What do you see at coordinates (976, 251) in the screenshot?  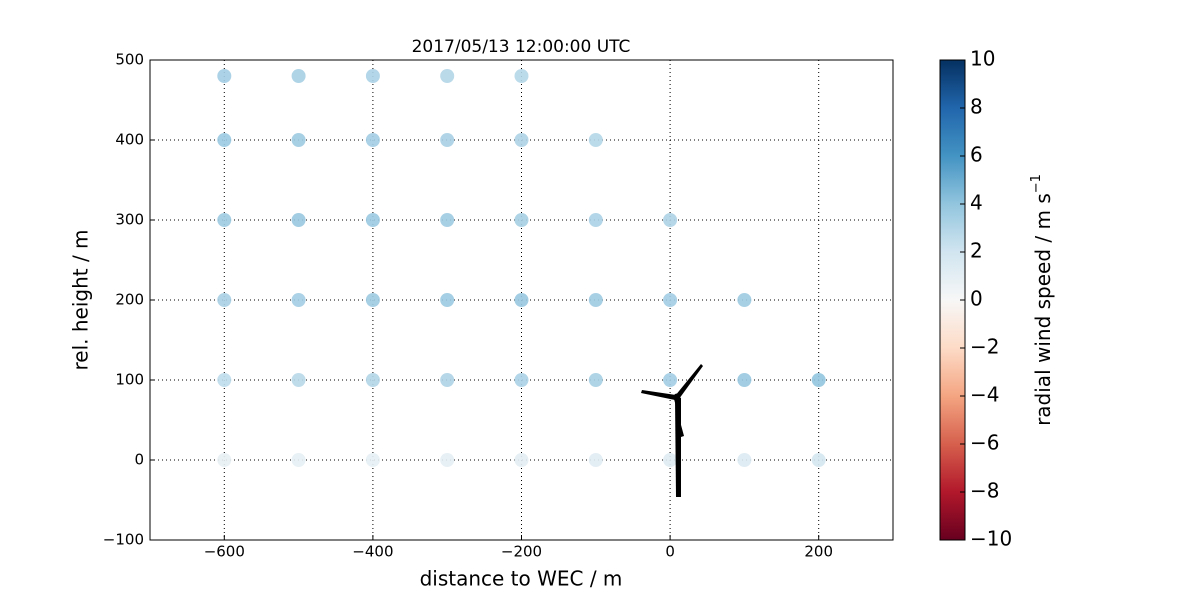 I see `colorbar-tick-label: 2` at bounding box center [976, 251].